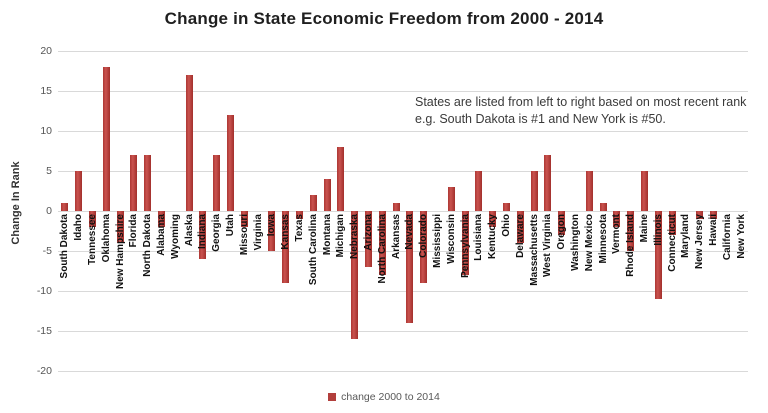 This screenshot has width=768, height=413. What do you see at coordinates (120, 227) in the screenshot?
I see `bar-new-hampshire` at bounding box center [120, 227].